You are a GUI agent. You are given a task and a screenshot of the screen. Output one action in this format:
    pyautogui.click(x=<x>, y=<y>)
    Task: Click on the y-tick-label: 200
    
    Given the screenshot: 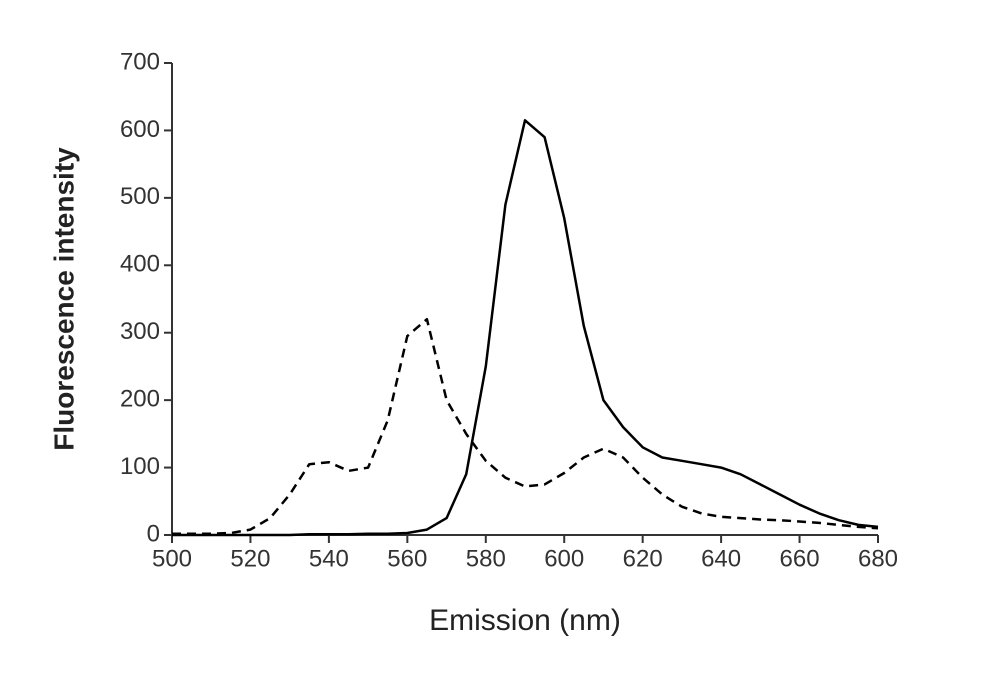 What is the action you would take?
    pyautogui.click(x=140, y=398)
    